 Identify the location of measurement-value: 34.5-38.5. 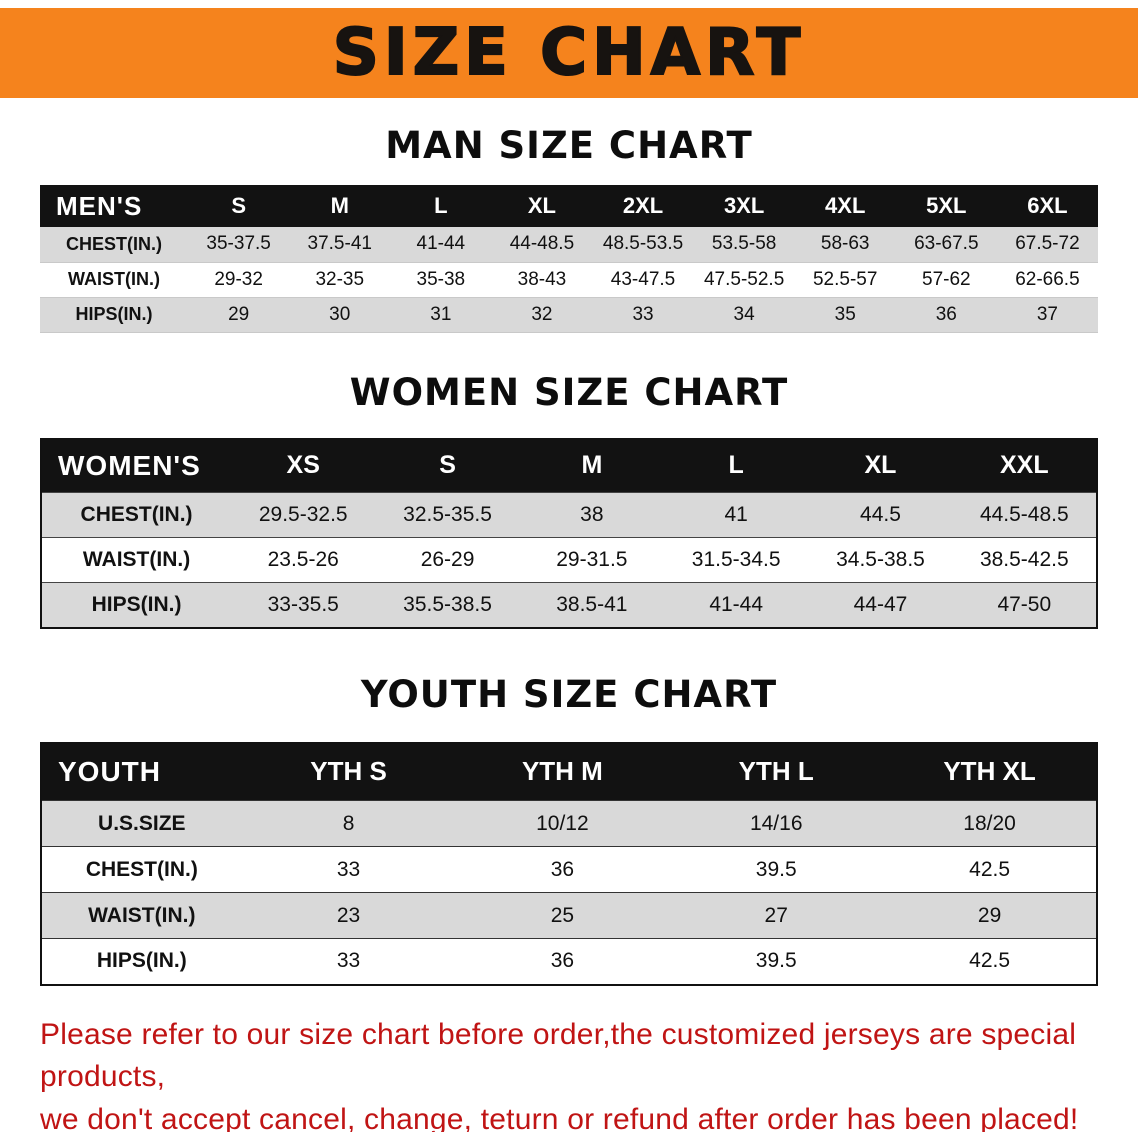
(880, 560).